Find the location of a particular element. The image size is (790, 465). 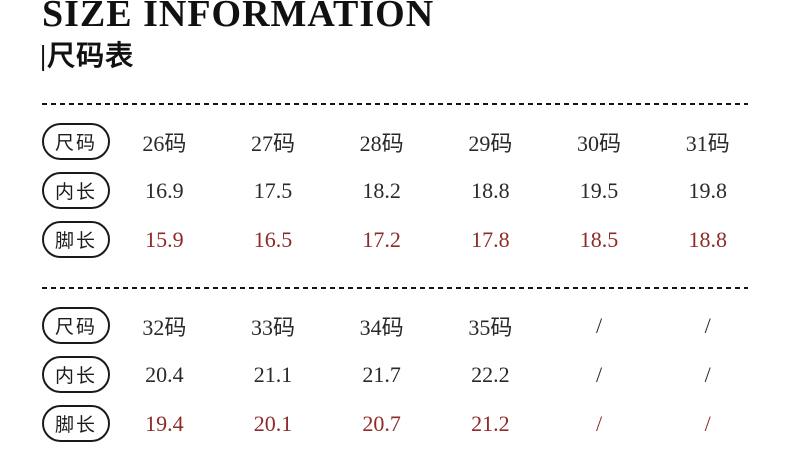

value-cell: 16.5 is located at coordinates (273, 239).